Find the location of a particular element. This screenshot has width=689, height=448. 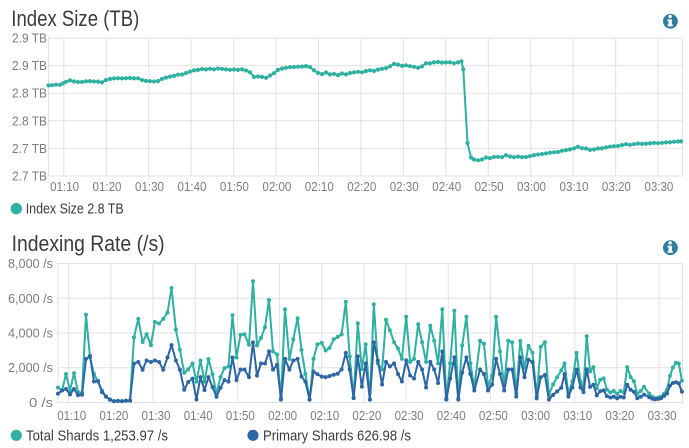

svg-text: 4,000 /s is located at coordinates (30, 333).